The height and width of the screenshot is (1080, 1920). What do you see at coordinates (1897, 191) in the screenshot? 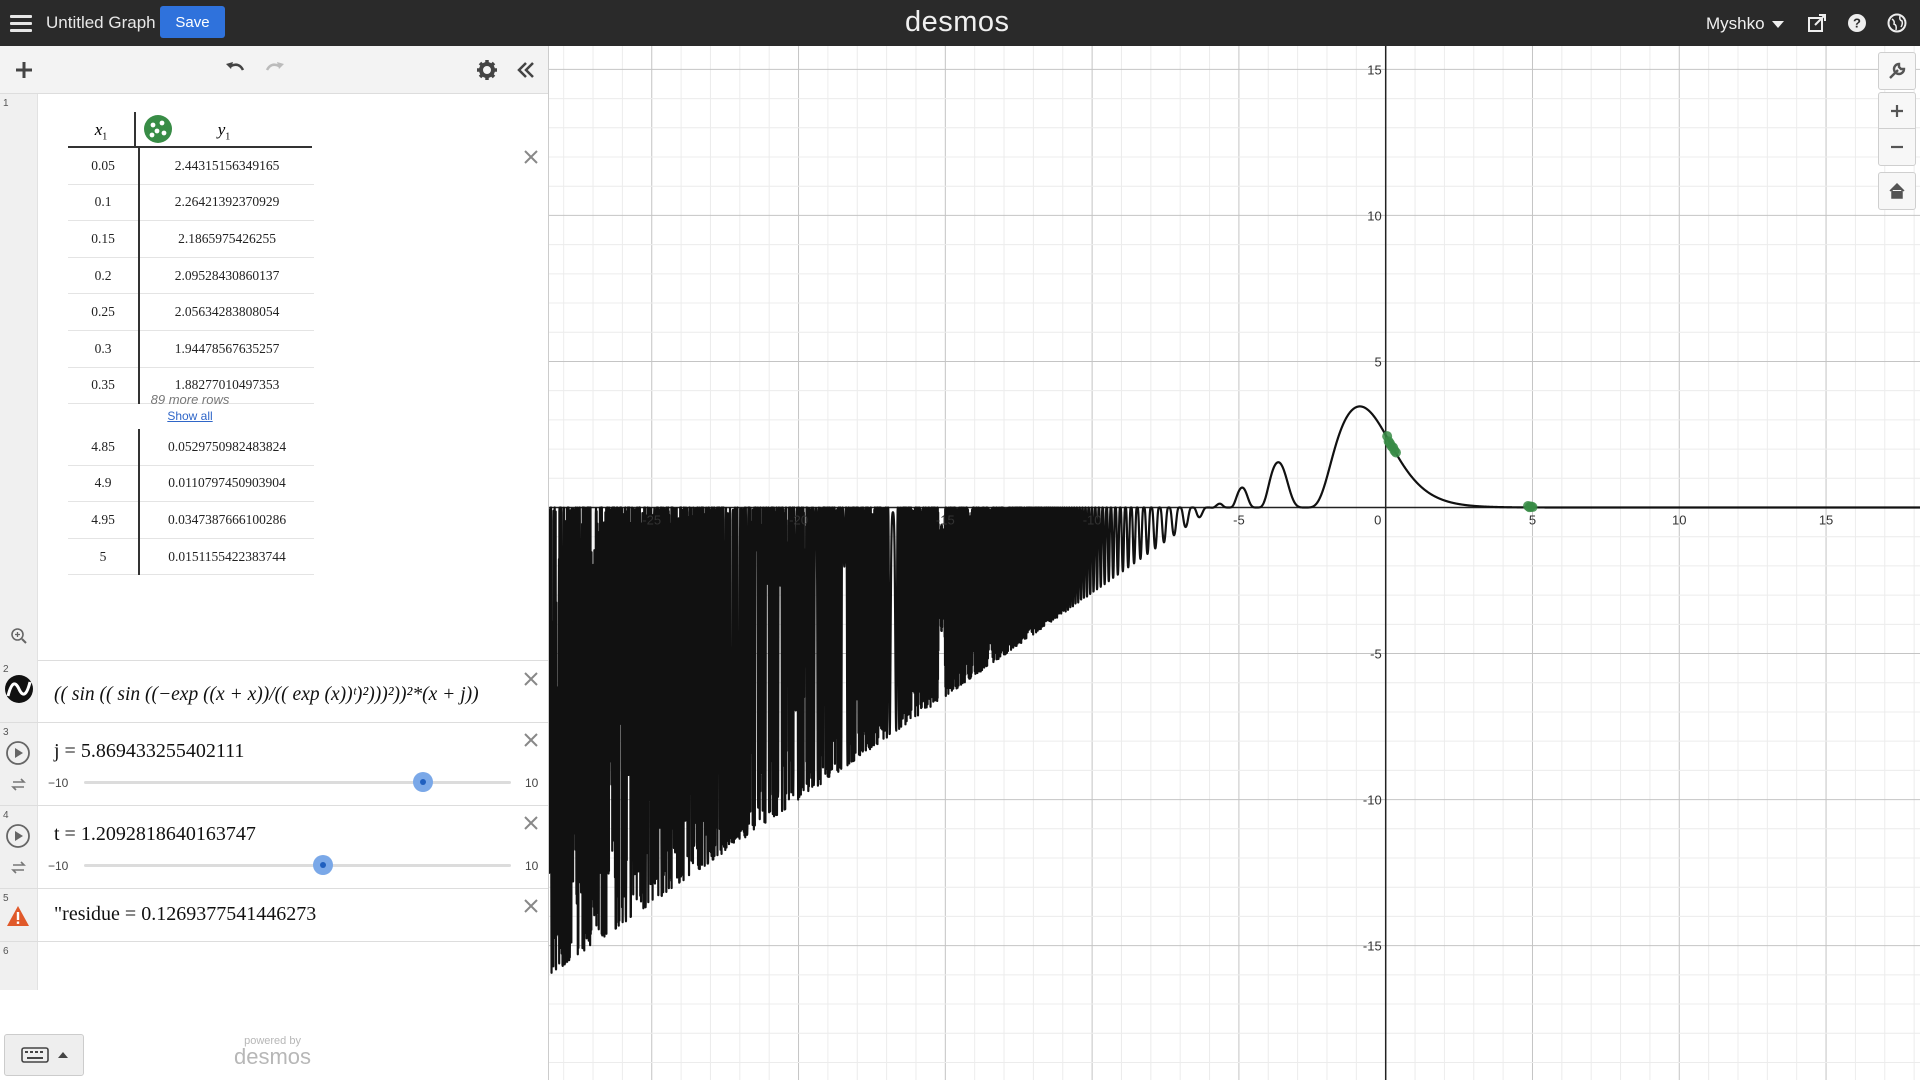
I see `home-button` at bounding box center [1897, 191].